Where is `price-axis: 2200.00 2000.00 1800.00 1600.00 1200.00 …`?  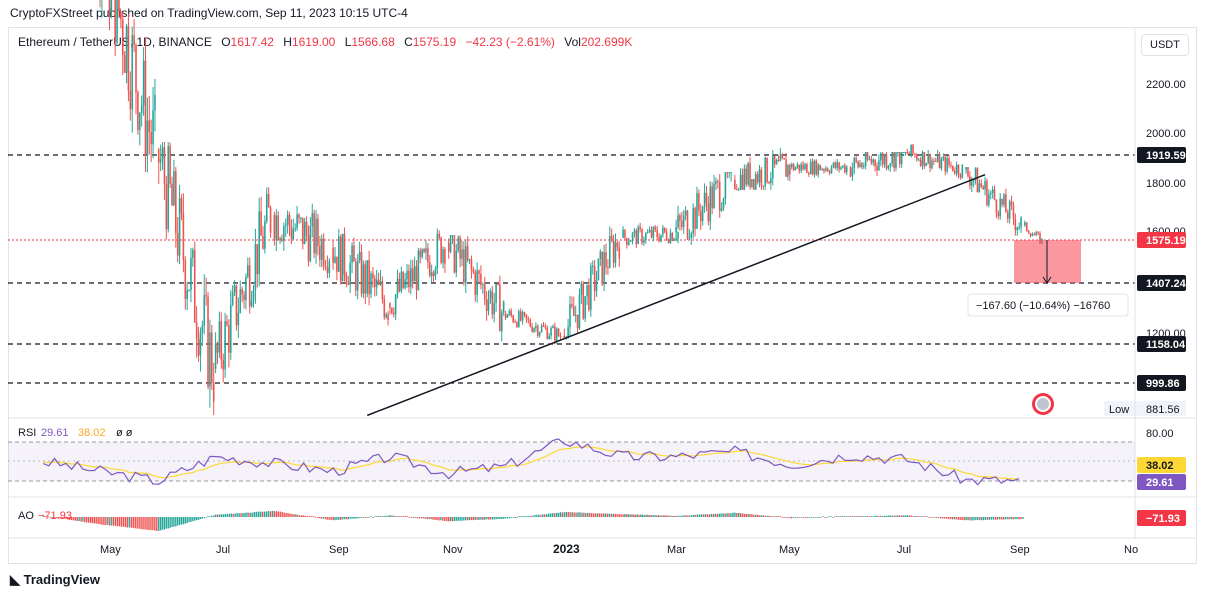 price-axis: 2200.00 2000.00 1800.00 1600.00 1200.00 … is located at coordinates (1145, 247).